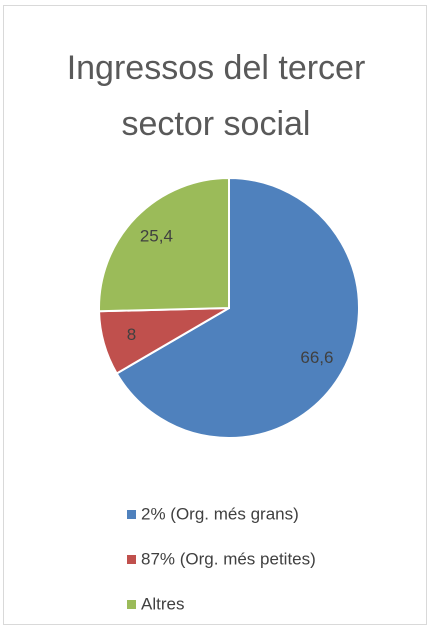 The height and width of the screenshot is (630, 432). I want to click on legend-label: 87% (Org. més petites), so click(228, 558).